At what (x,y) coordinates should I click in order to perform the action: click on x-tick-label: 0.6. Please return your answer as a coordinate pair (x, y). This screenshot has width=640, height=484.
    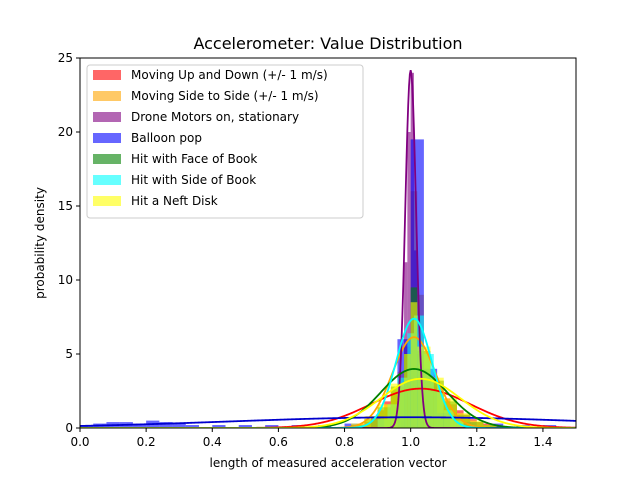
    Looking at the image, I should click on (278, 442).